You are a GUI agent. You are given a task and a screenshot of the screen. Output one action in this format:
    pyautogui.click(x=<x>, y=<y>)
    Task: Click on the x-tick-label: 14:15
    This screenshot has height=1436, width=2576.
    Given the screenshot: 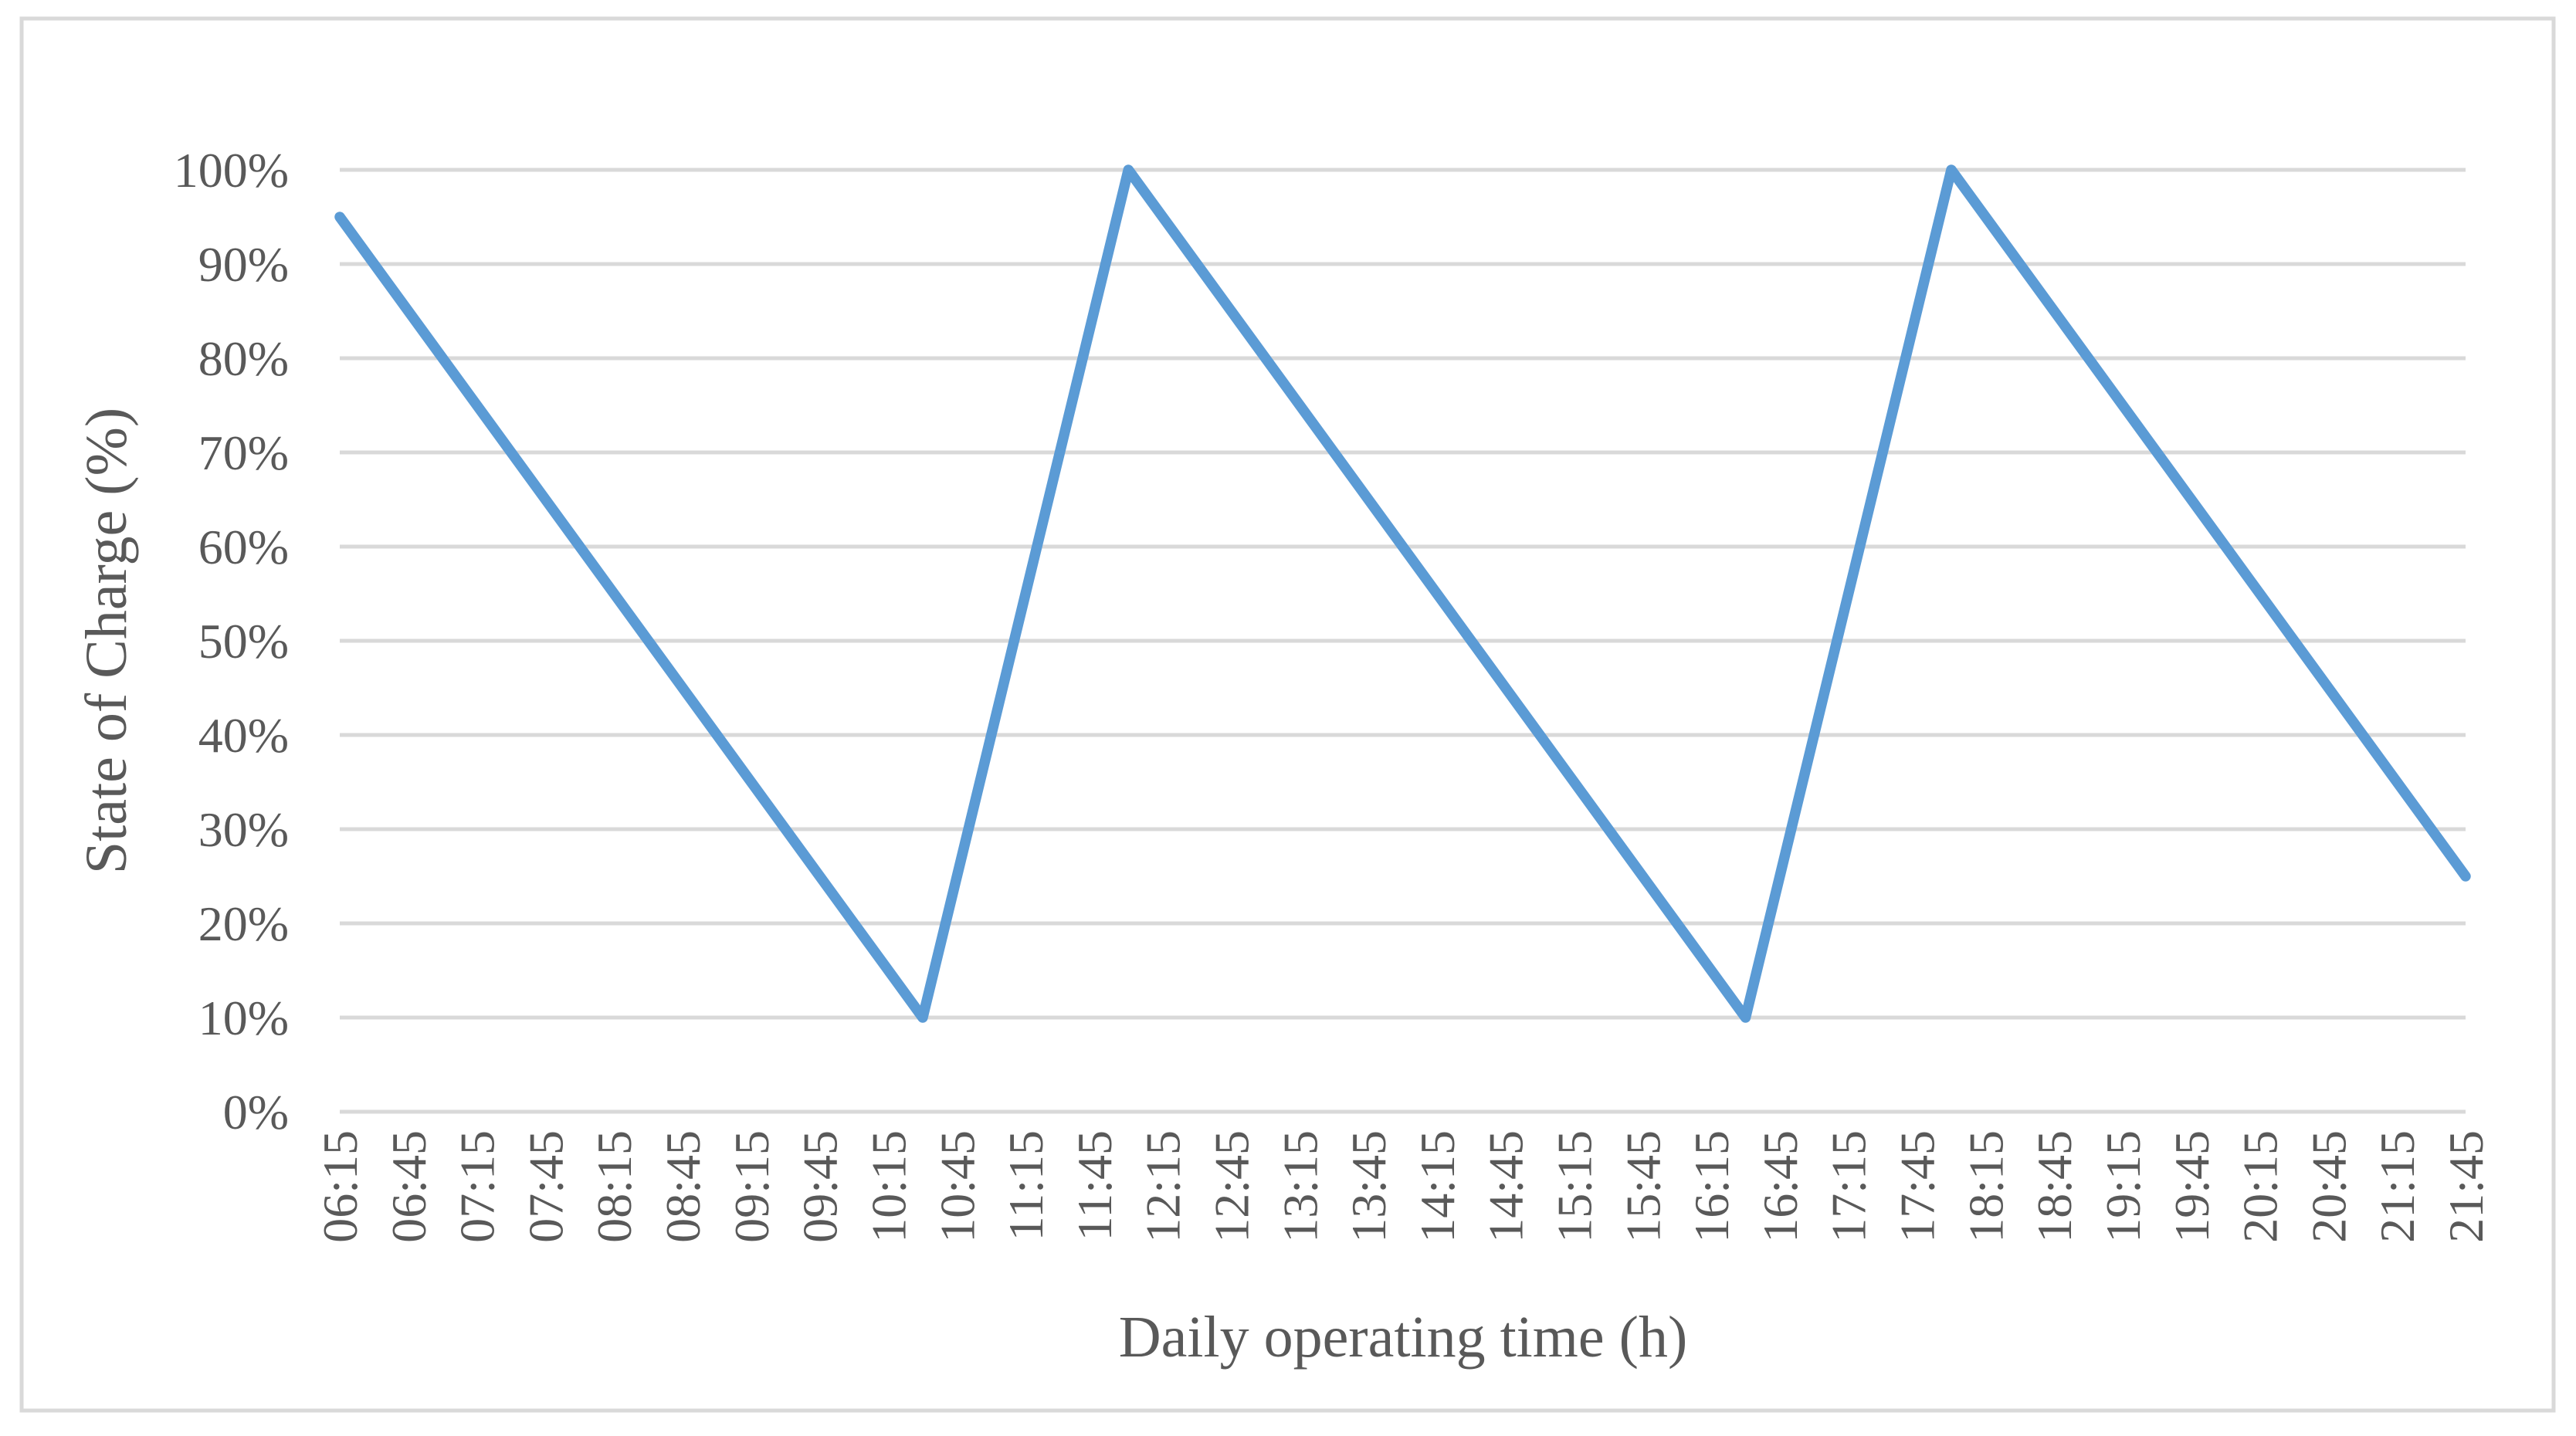 What is the action you would take?
    pyautogui.click(x=1437, y=1186)
    